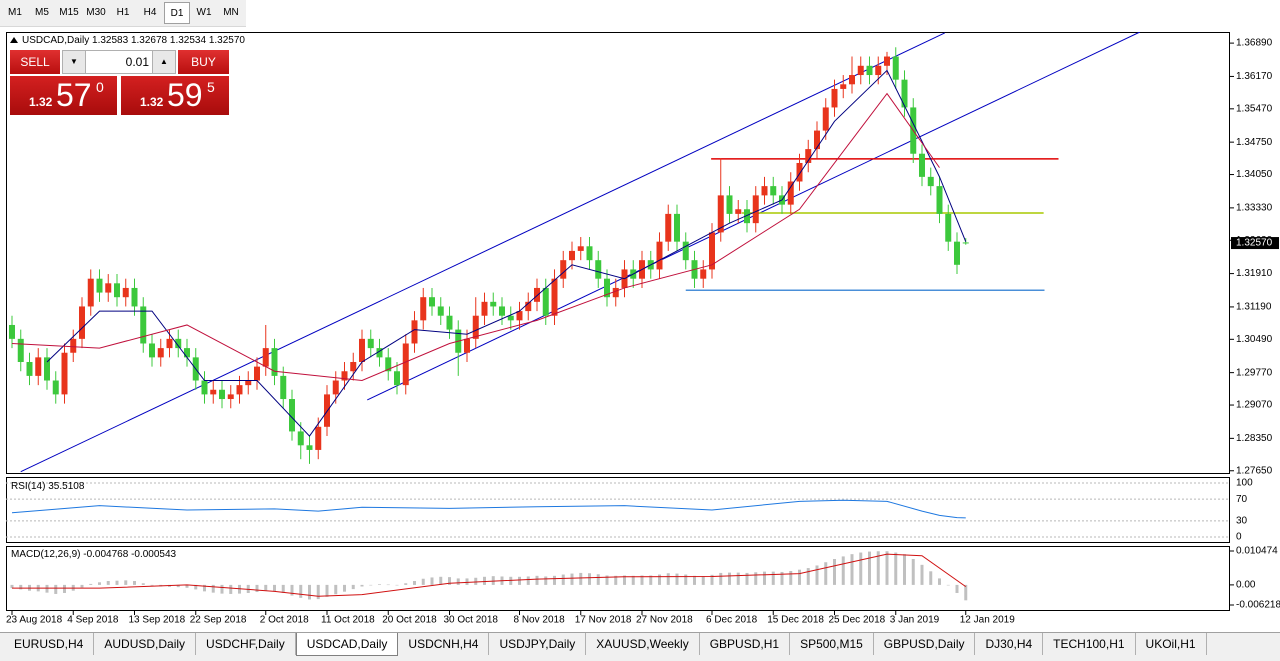  Describe the element at coordinates (540, 620) in the screenshot. I see `x-tick-label: 8 Nov 2018` at that location.